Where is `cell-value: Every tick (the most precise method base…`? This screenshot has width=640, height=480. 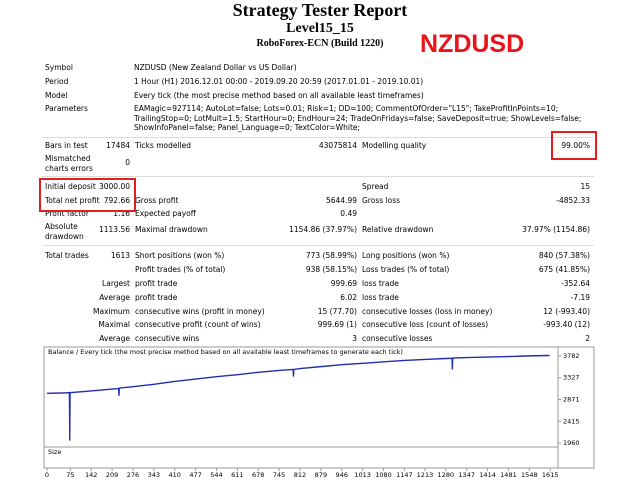
cell-value: Every tick (the most precise method base… is located at coordinates (279, 95).